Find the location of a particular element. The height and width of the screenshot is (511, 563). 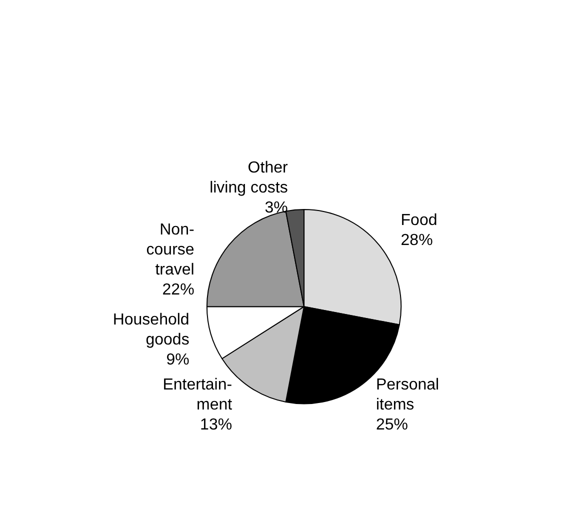

slice-label: Personal items is located at coordinates (408, 395).